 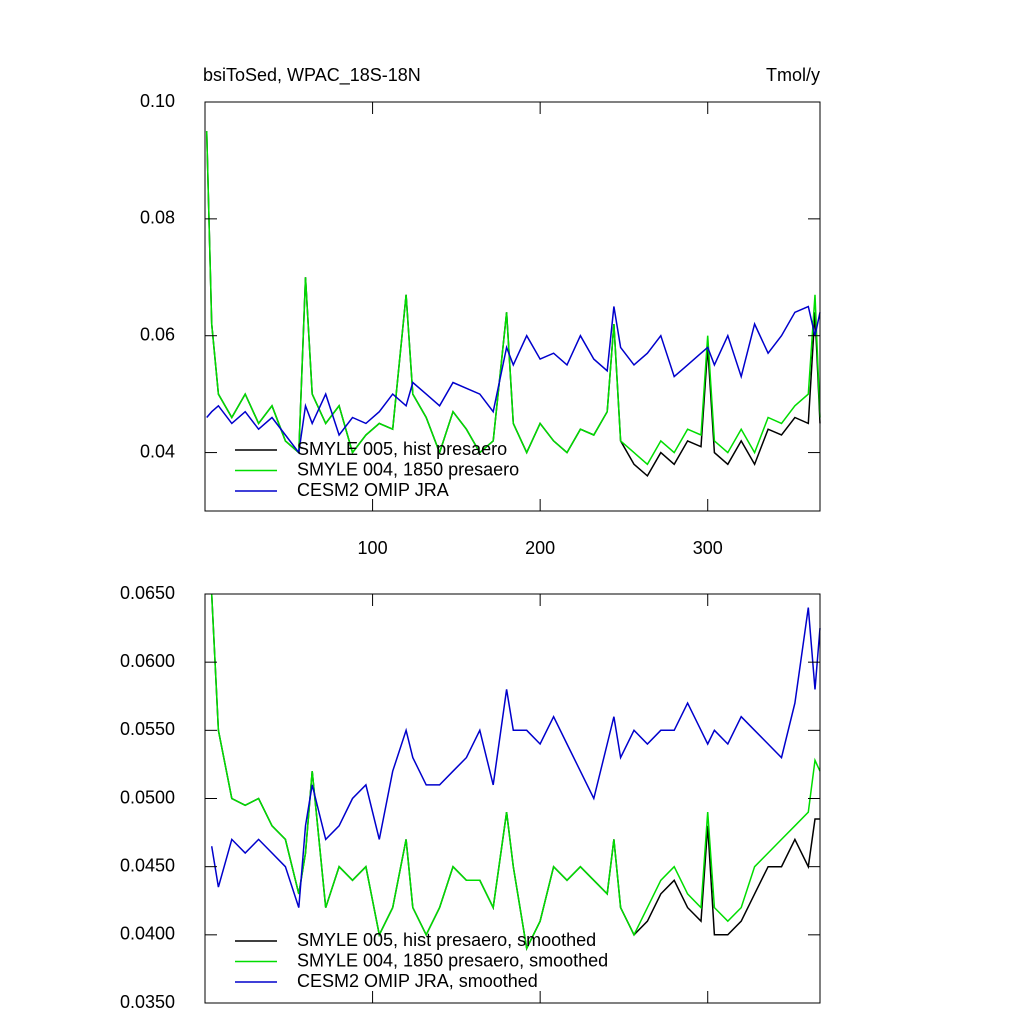 I want to click on legend-label: CESM2 OMIP JRA, smoothed, so click(x=417, y=981).